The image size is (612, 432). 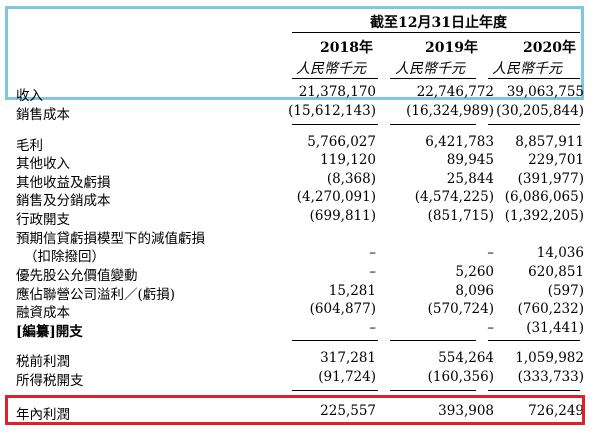 I want to click on row-value: (851,715), so click(x=460, y=216).